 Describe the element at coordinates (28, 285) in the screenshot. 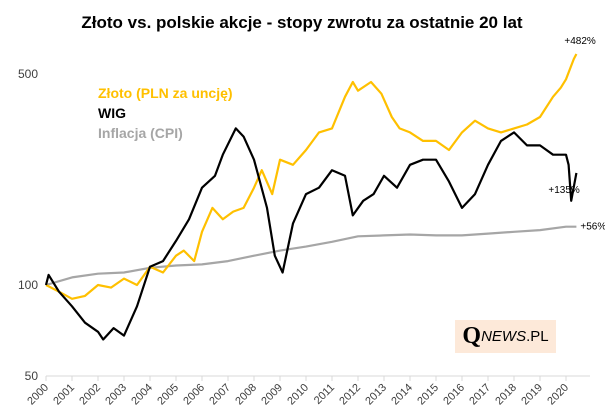

I see `y-tick-label: 100` at that location.